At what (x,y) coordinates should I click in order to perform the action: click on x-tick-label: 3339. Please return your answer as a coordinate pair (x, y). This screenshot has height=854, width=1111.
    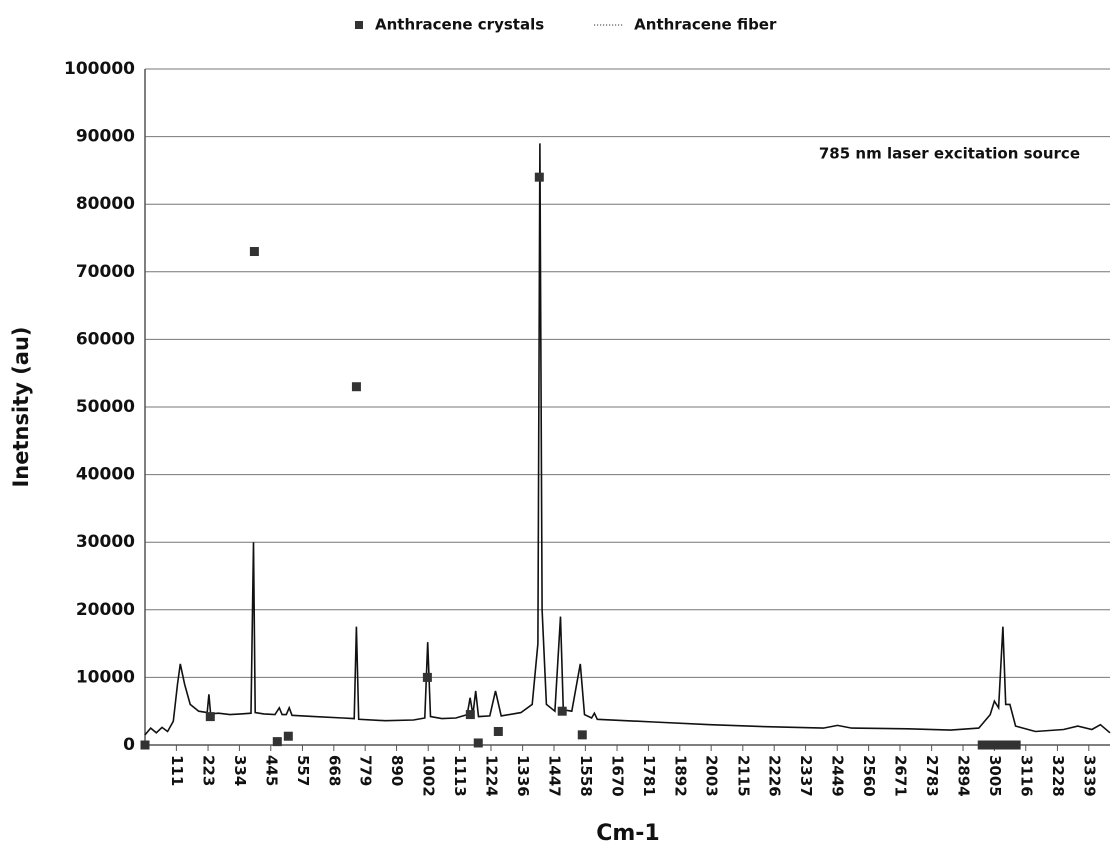
    Looking at the image, I should click on (1089, 776).